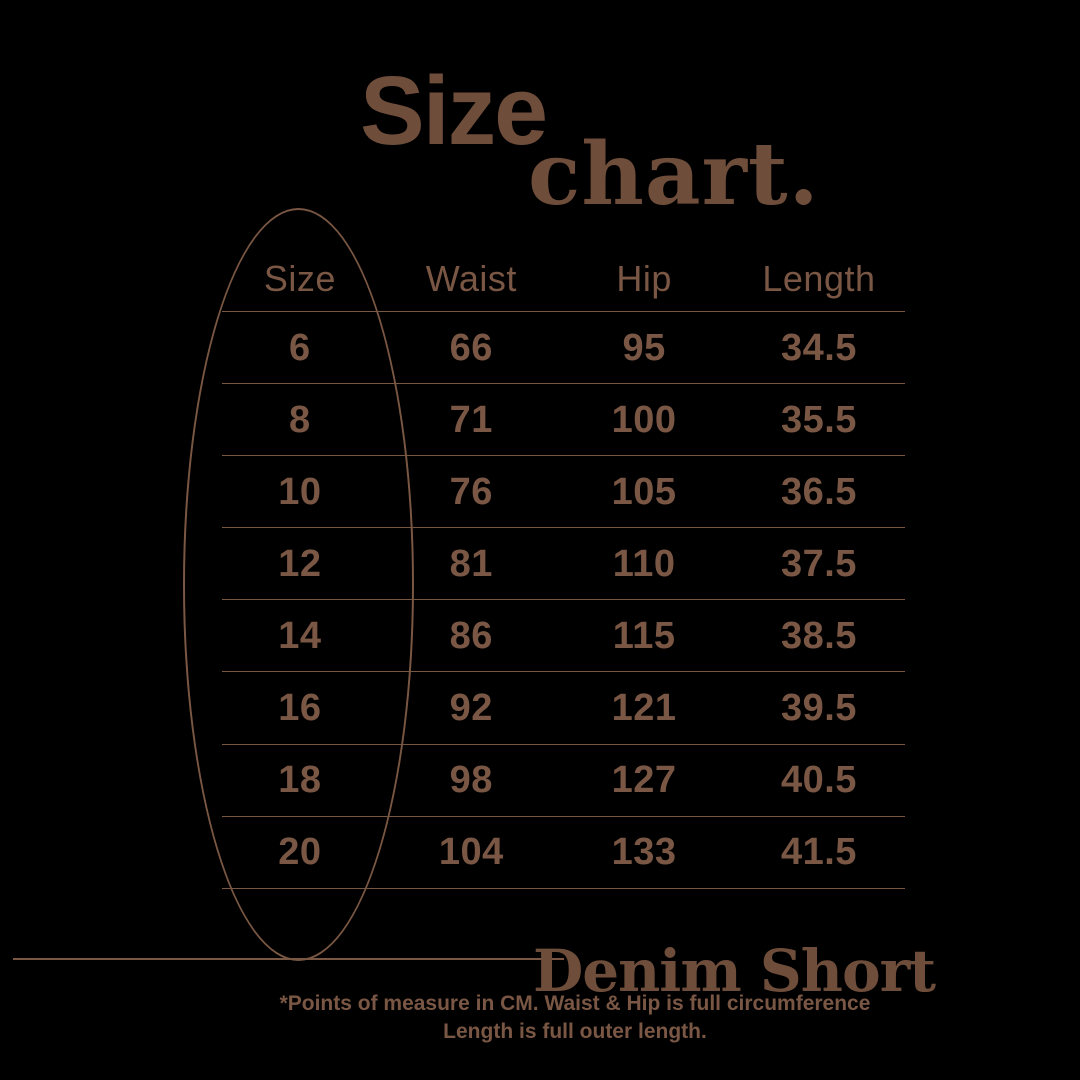 The image size is (1080, 1080). What do you see at coordinates (288, 959) in the screenshot?
I see `divider-line` at bounding box center [288, 959].